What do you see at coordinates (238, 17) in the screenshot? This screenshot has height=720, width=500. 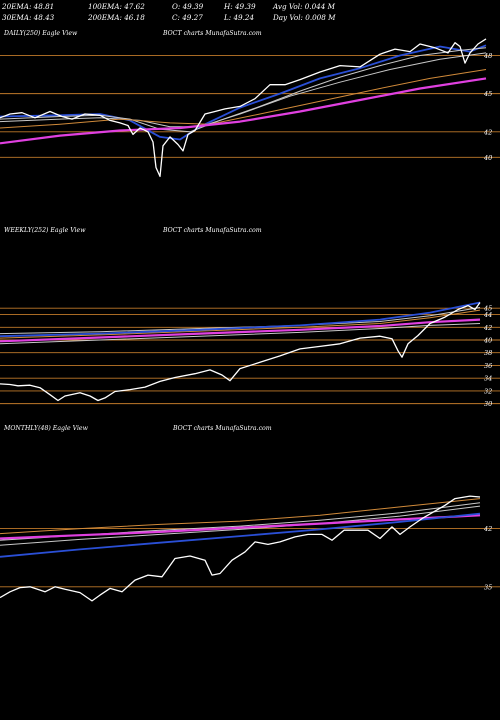 I see `stat-low: L: 49.24` at bounding box center [238, 17].